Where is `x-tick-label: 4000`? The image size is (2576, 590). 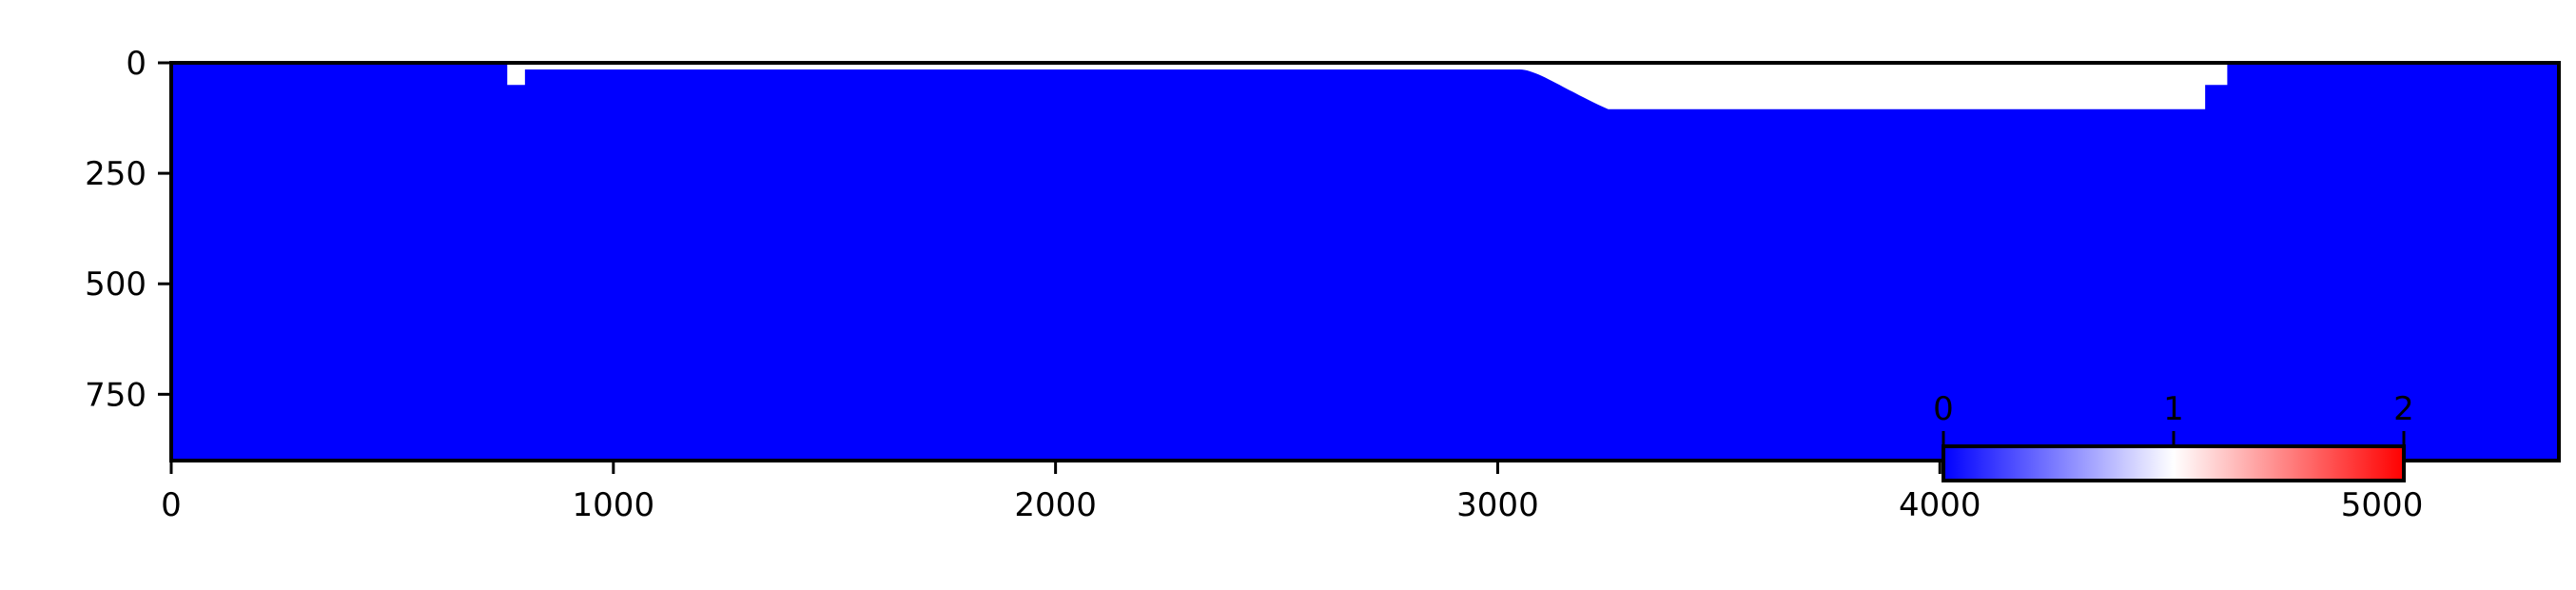 x-tick-label: 4000 is located at coordinates (1940, 505).